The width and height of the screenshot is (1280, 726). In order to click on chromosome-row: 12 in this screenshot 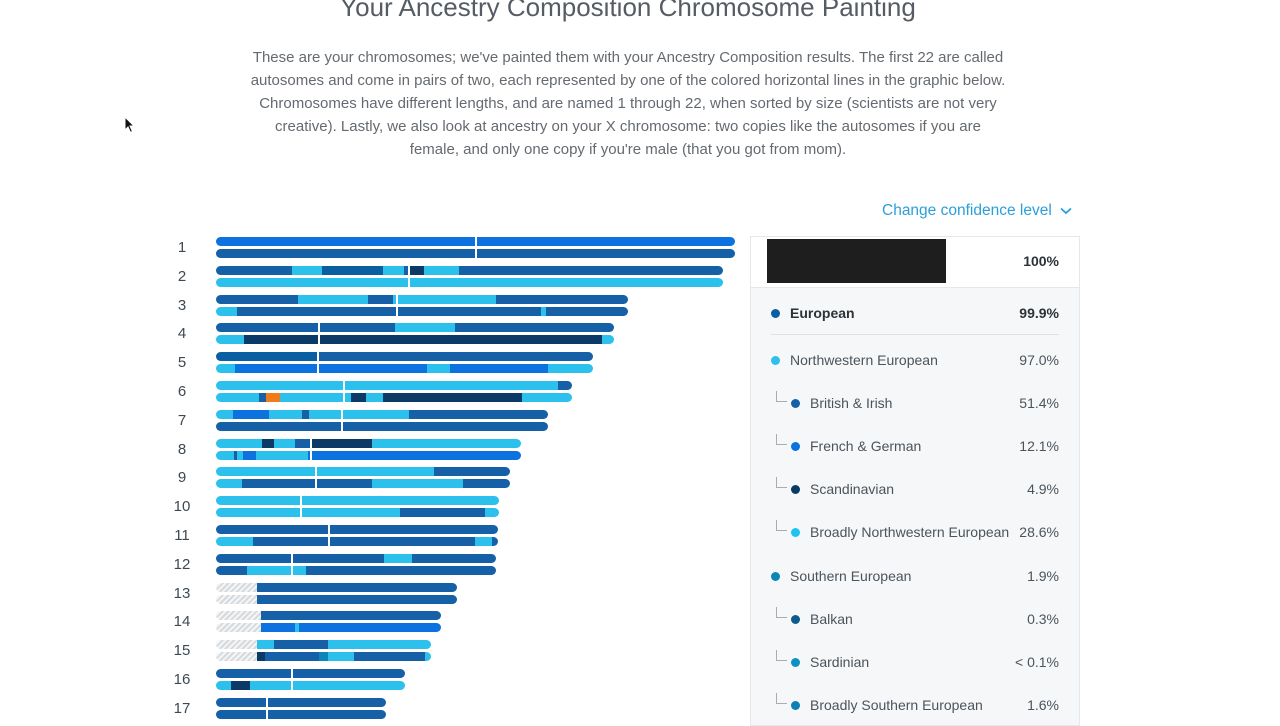, I will do `click(460, 565)`.